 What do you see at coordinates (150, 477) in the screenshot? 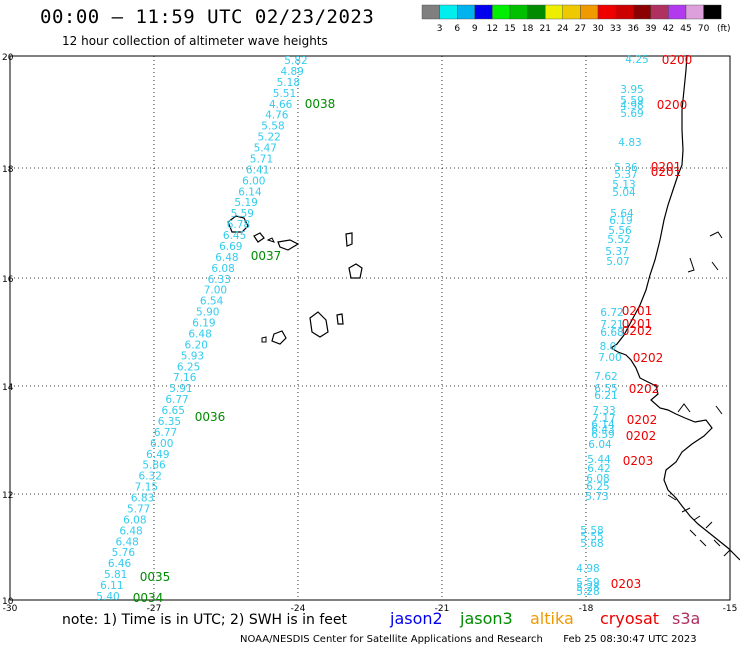
I see `wave-height-label: 6.32` at bounding box center [150, 477].